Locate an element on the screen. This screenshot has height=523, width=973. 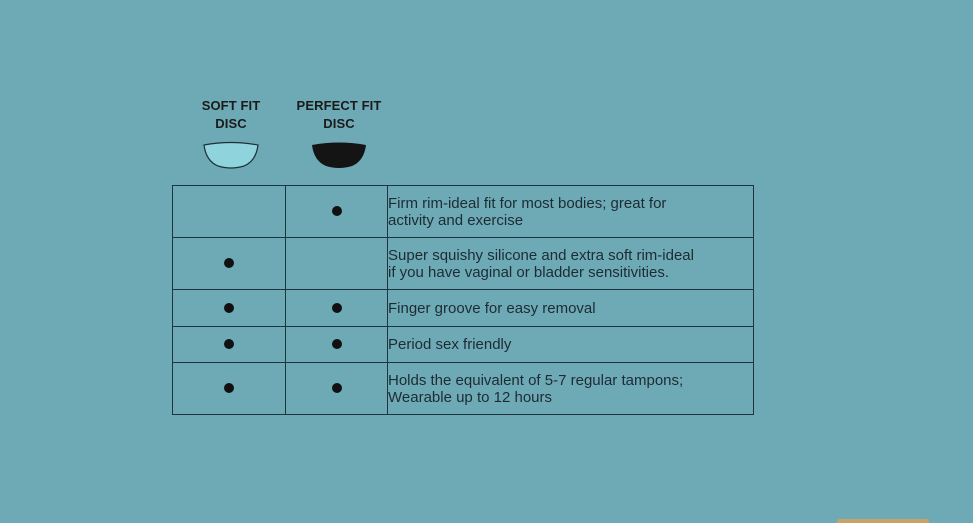
table-row: Period sex friendly is located at coordinates (463, 344).